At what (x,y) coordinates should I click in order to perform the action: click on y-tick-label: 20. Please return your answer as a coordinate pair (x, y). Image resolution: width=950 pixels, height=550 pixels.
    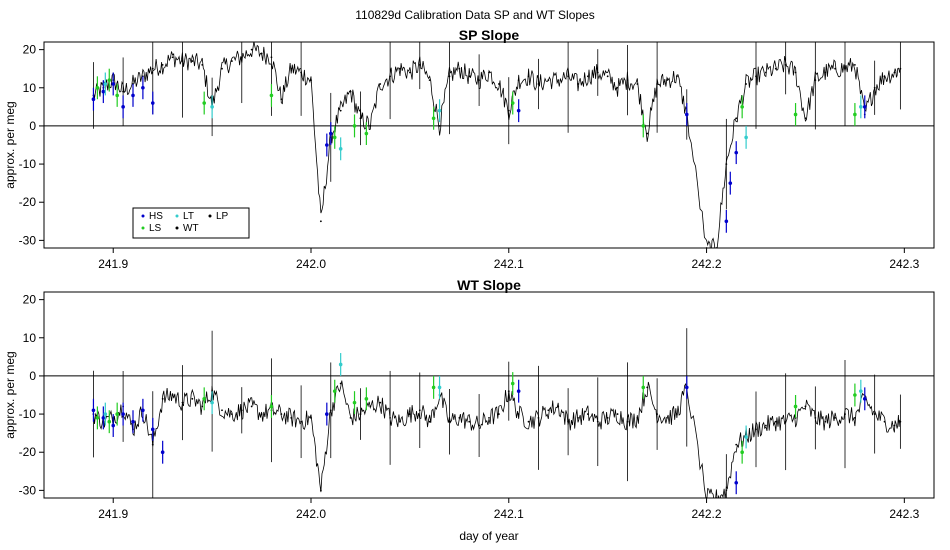
    Looking at the image, I should click on (30, 50).